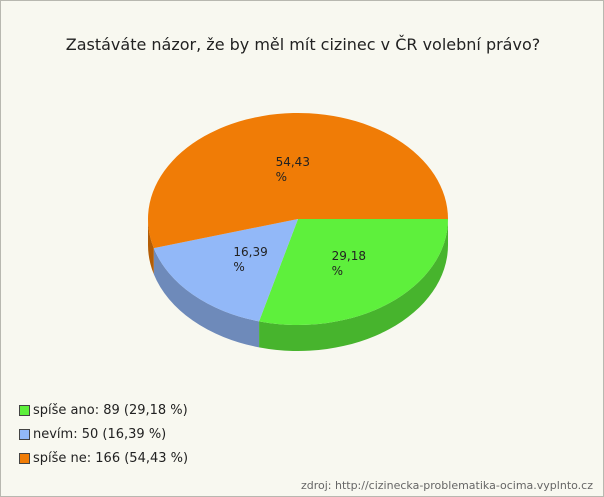 This screenshot has height=497, width=604. Describe the element at coordinates (100, 434) in the screenshot. I see `legend-label: nevím: 50 (16,39 %)` at that location.